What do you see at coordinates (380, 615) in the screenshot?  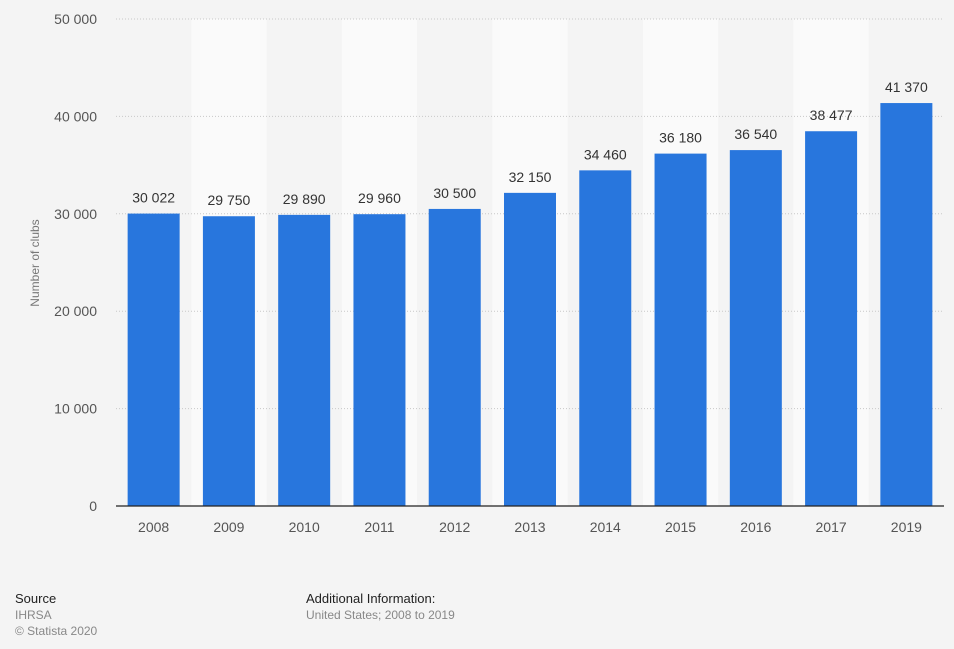 I see `info-text: United States; 2008 to 2019` at bounding box center [380, 615].